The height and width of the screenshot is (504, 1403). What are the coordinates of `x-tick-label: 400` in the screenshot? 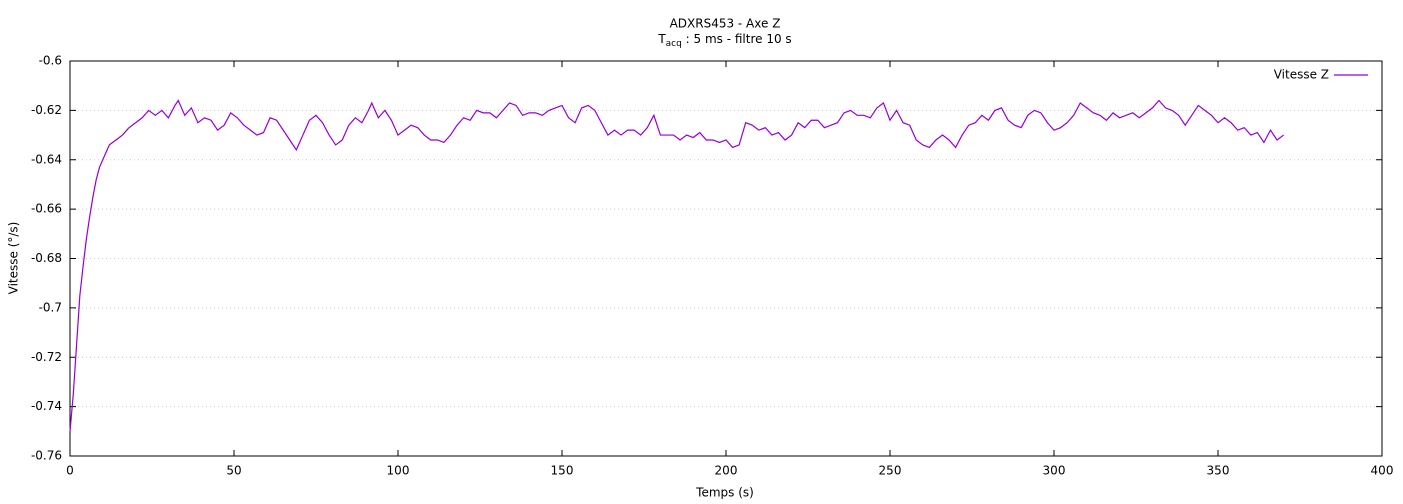 It's located at (1382, 471).